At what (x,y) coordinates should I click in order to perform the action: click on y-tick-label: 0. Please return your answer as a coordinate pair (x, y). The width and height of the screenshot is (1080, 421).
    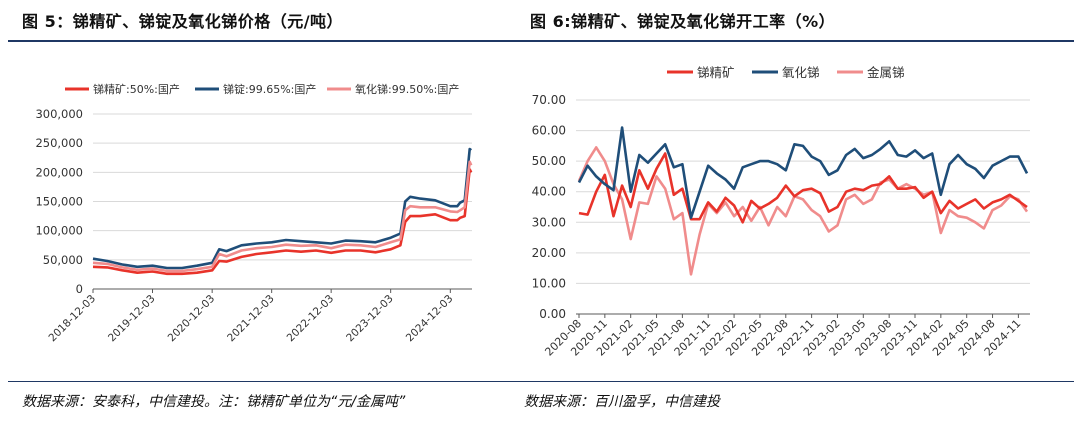
    Looking at the image, I should click on (79, 289).